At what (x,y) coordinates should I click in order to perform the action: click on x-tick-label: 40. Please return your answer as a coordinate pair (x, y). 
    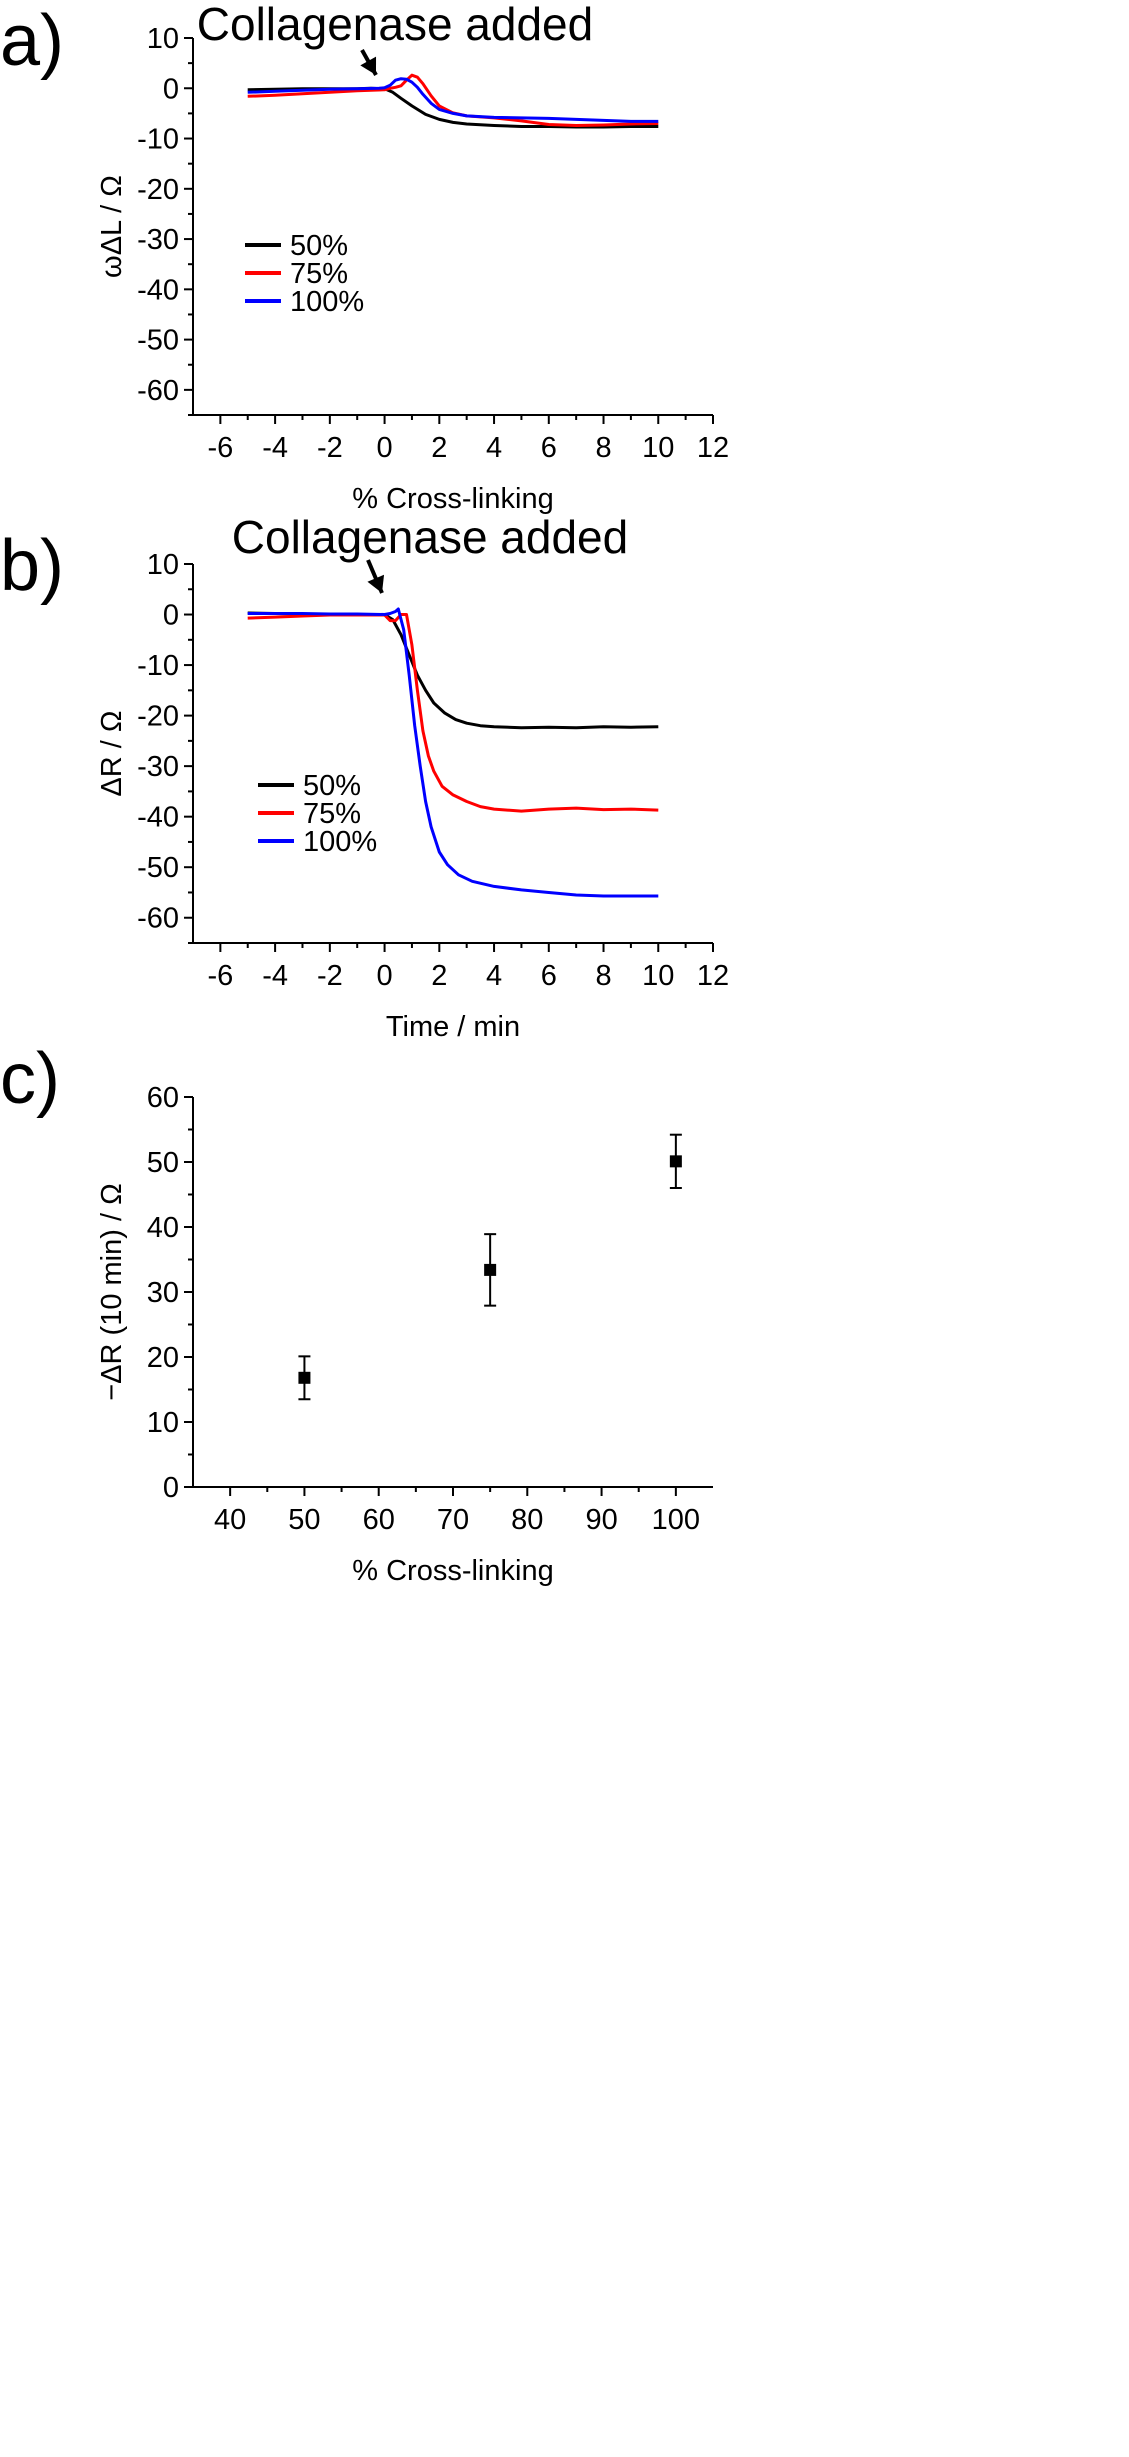
    Looking at the image, I should click on (230, 1520).